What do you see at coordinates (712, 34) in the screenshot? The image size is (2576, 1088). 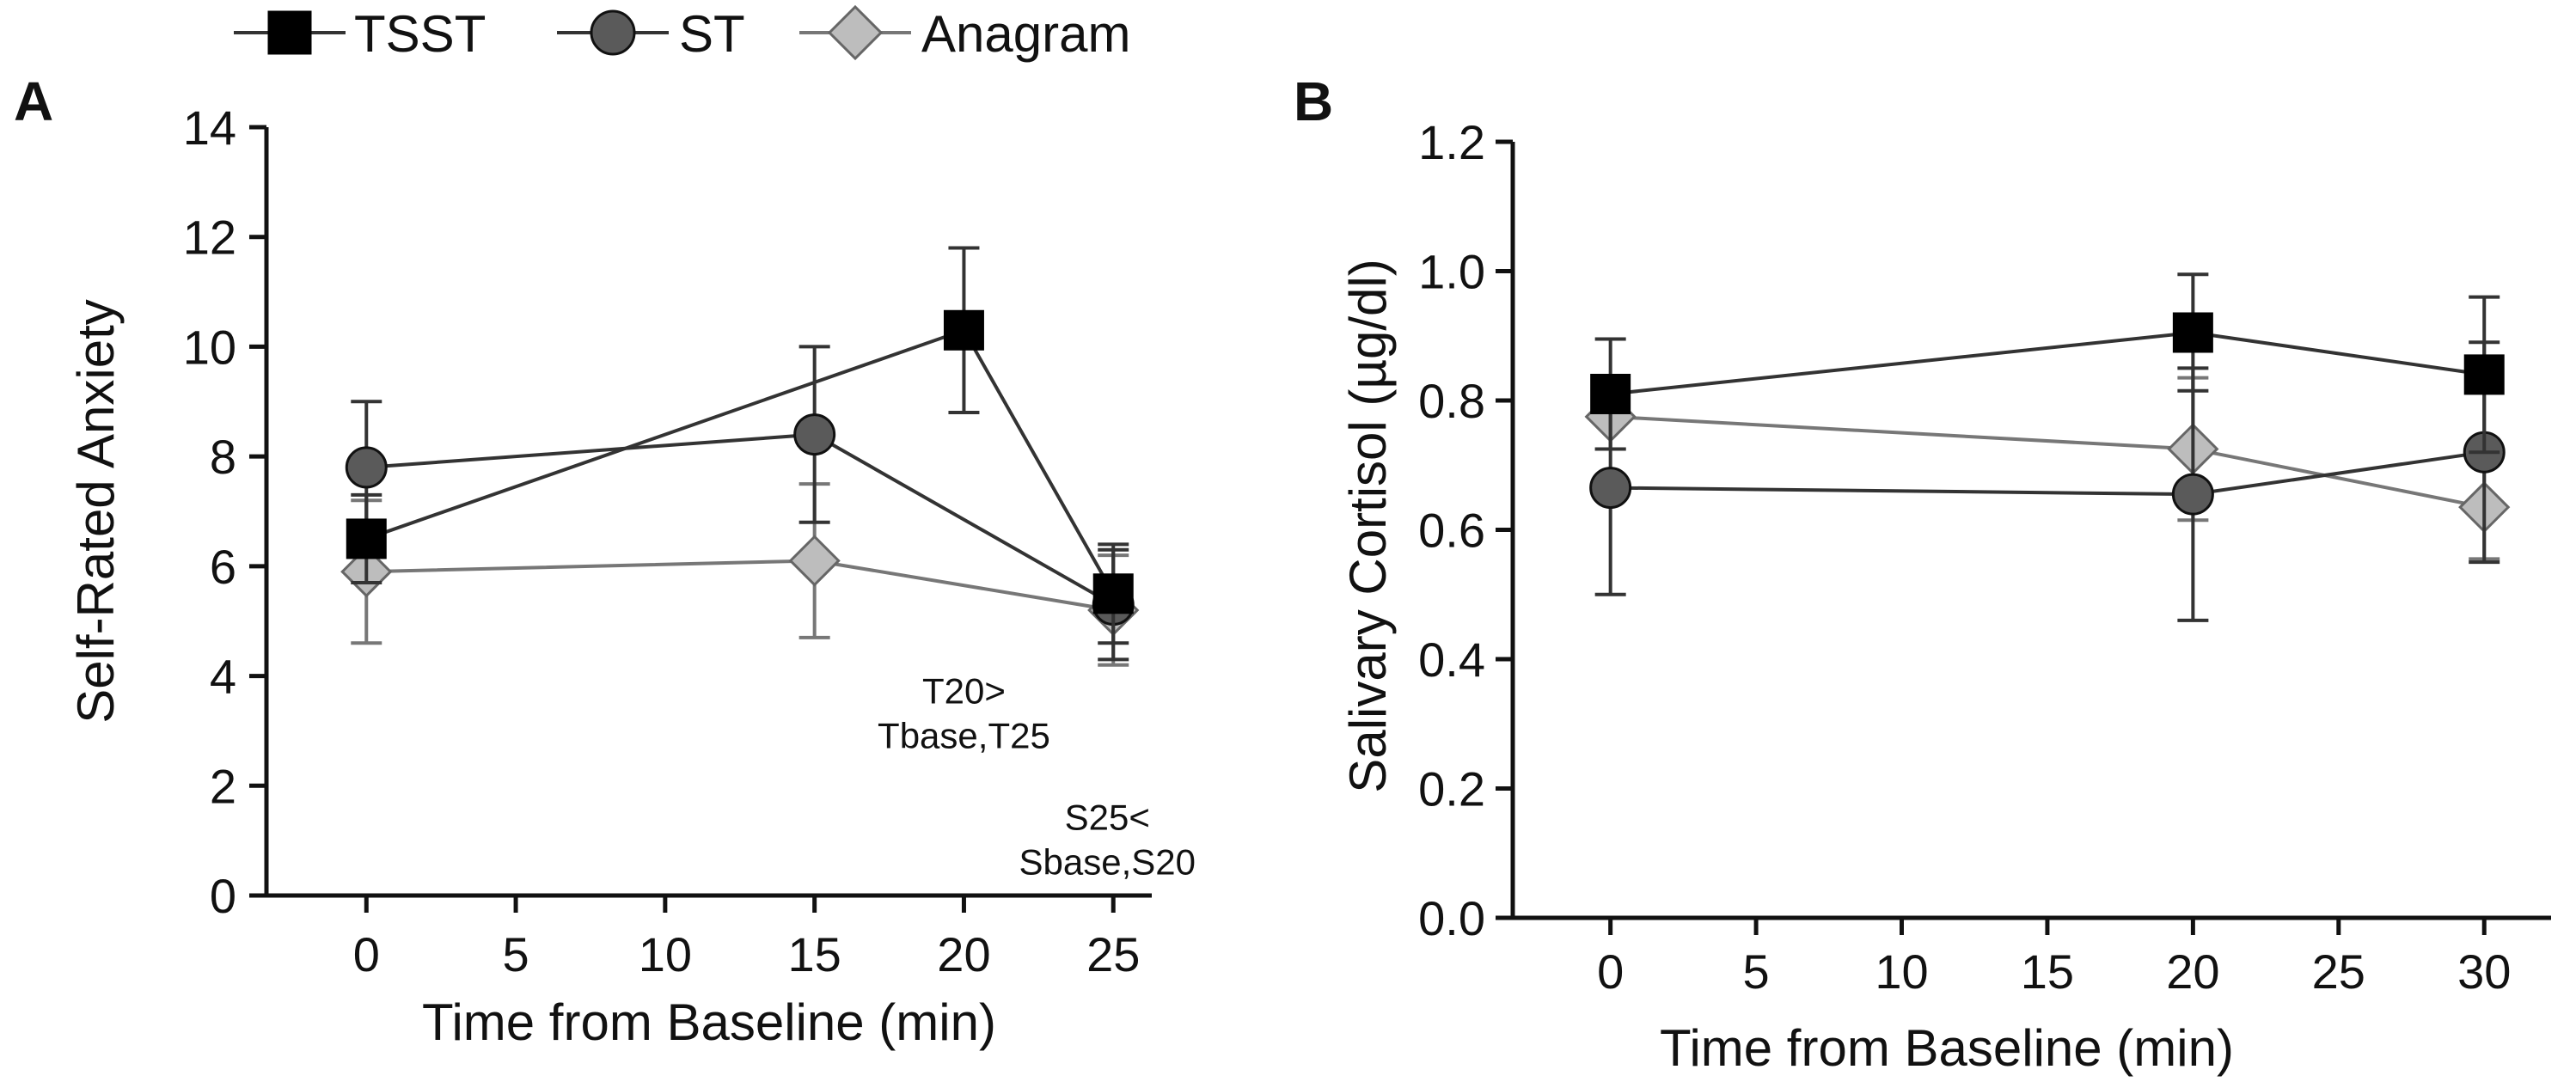 I see `legend-label-st: ST` at bounding box center [712, 34].